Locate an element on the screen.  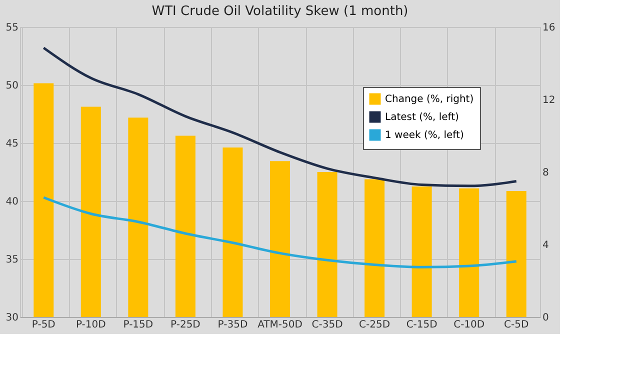
y-tick-label: 50 is located at coordinates (12, 86).